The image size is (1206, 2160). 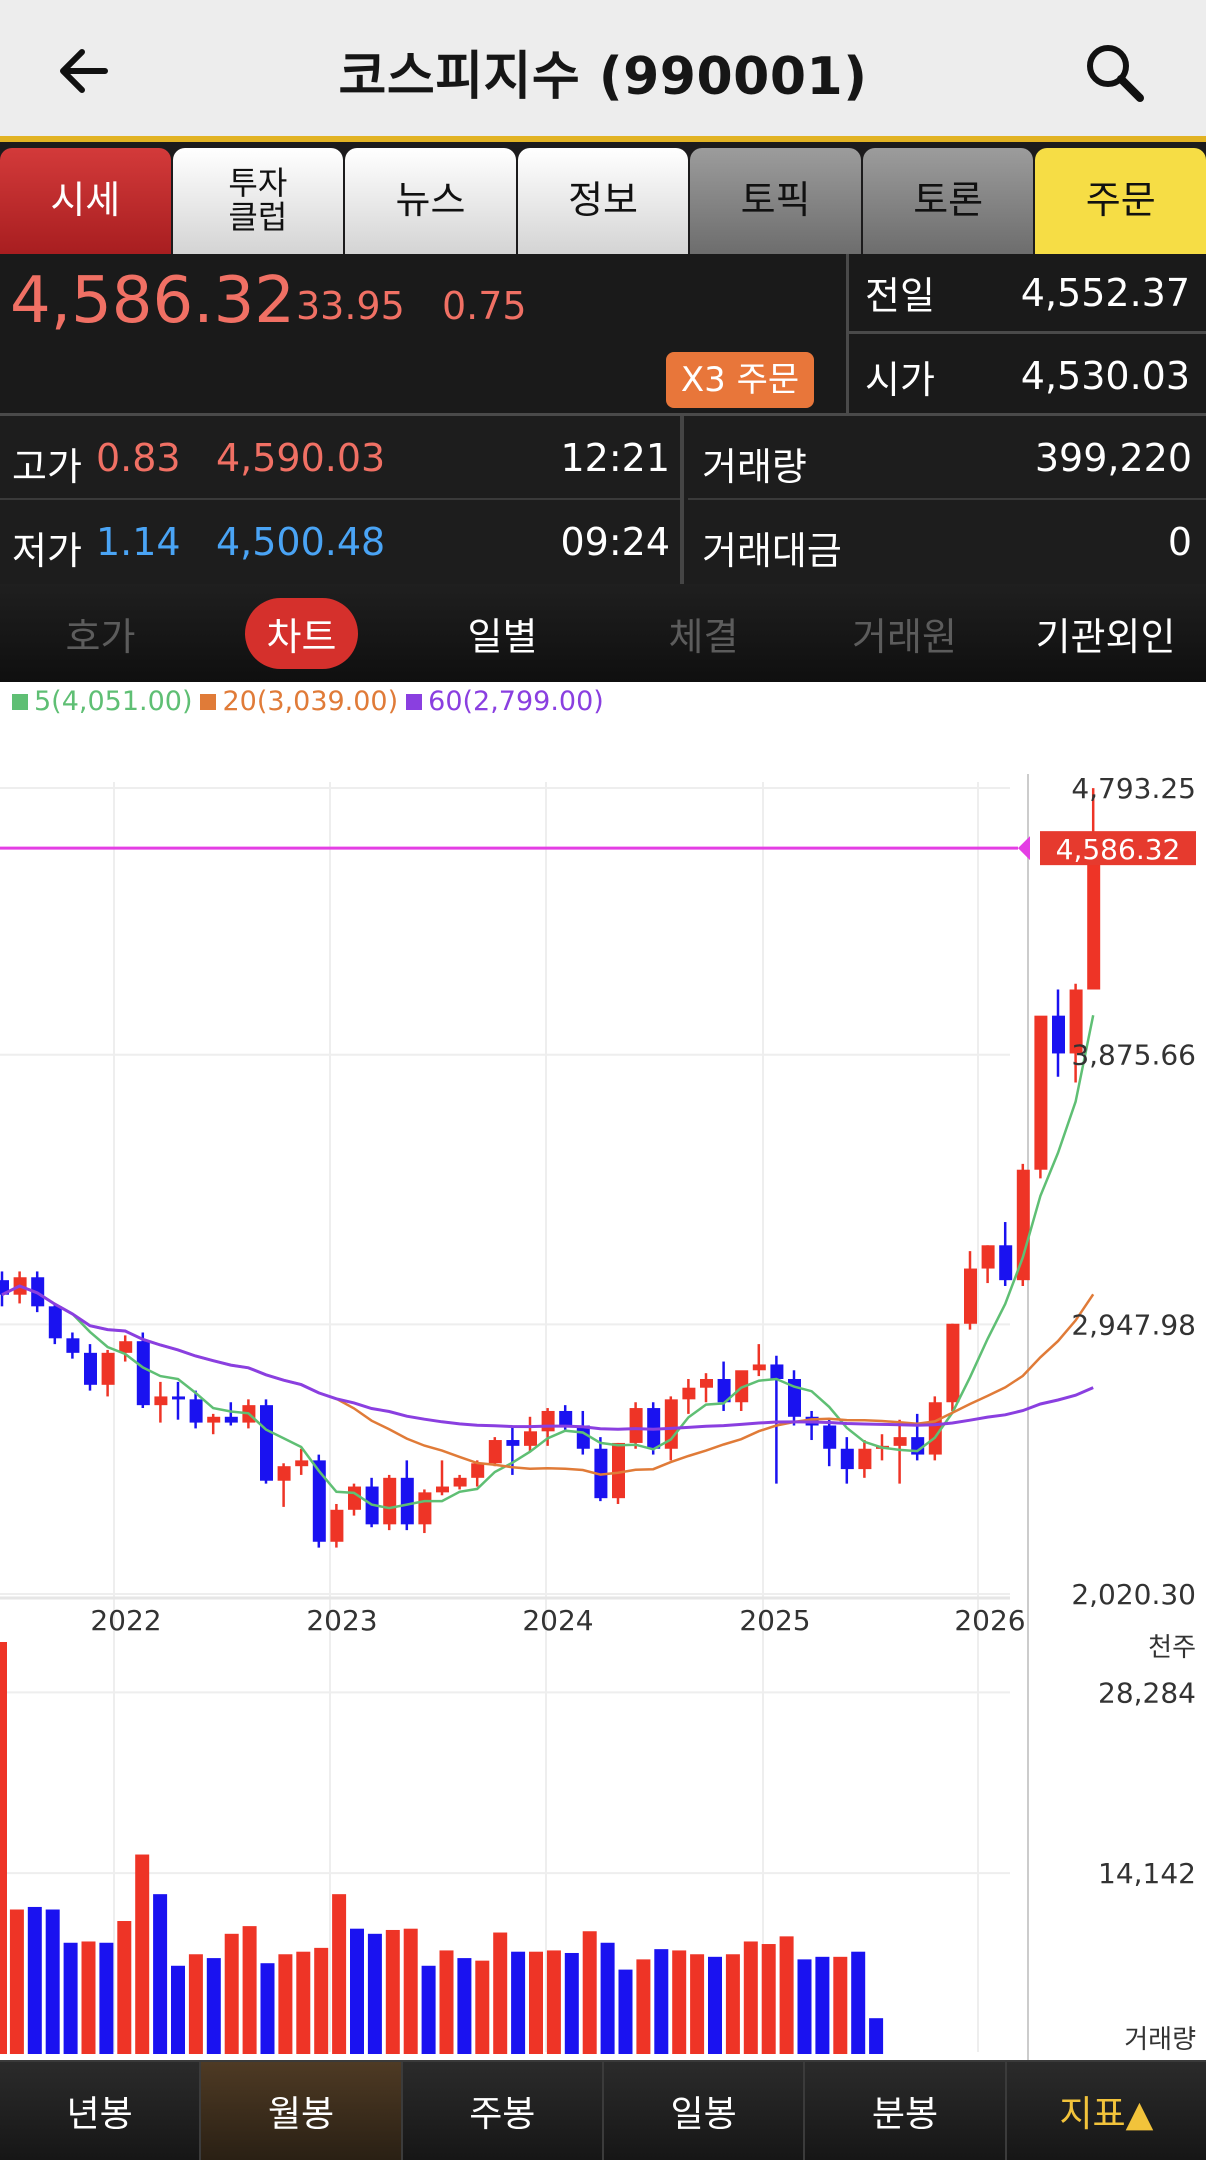 What do you see at coordinates (1105, 376) in the screenshot?
I see `open-value: 4,530.03` at bounding box center [1105, 376].